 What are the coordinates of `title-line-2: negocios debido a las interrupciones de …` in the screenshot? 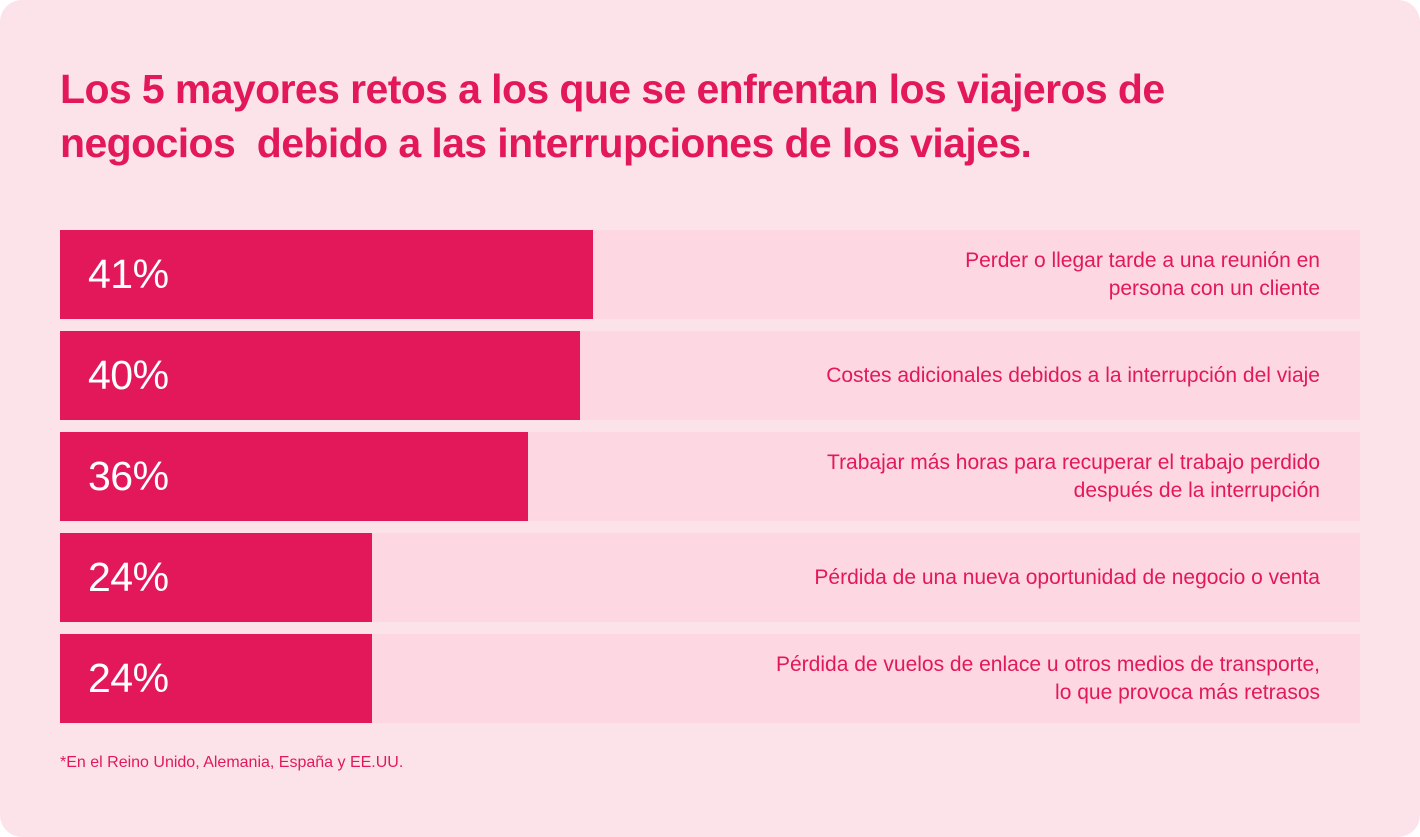 It's located at (546, 143).